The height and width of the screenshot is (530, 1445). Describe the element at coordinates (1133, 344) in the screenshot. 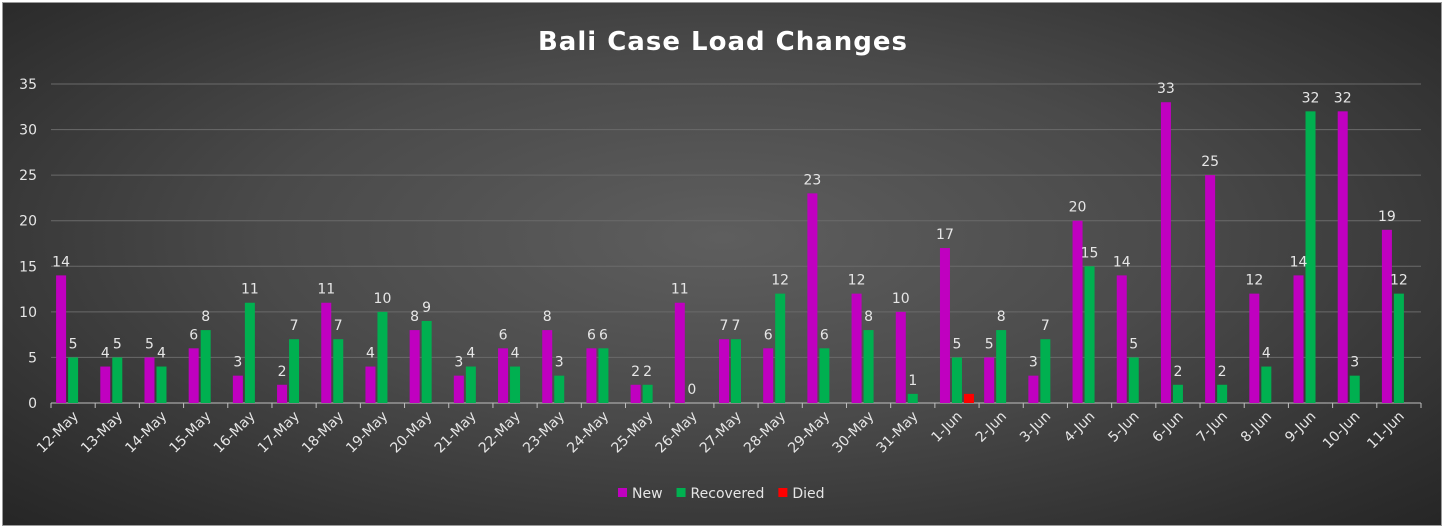

I see `data-label-recovered: 5` at that location.